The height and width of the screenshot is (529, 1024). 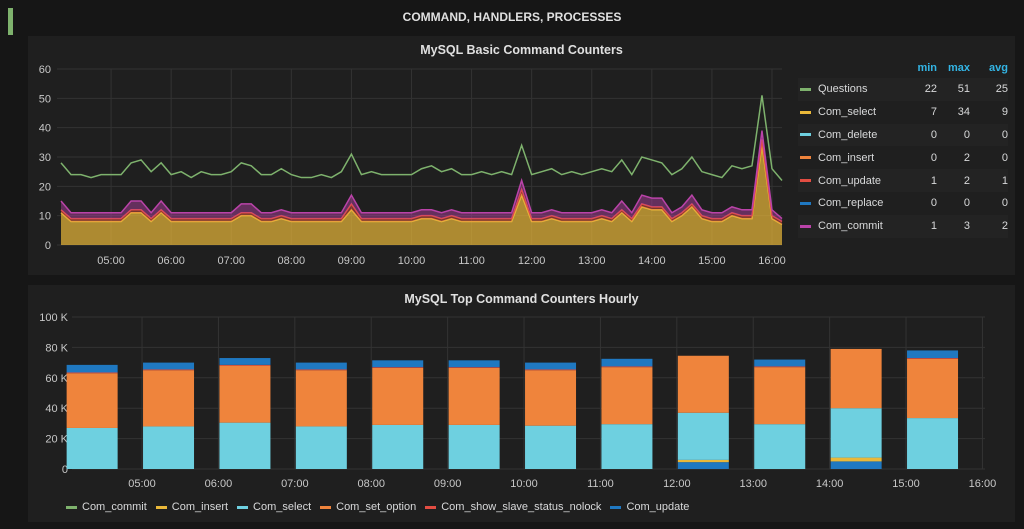 I want to click on panel-title: MySQL Basic Command Counters, so click(x=521, y=50).